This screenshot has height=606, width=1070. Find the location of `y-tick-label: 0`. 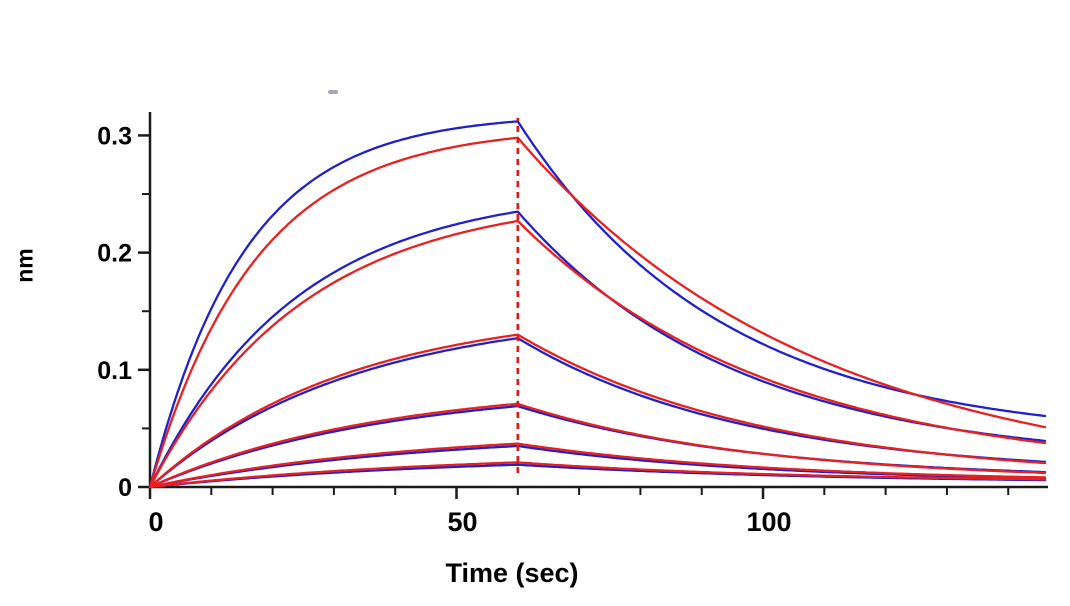

y-tick-label: 0 is located at coordinates (125, 488).